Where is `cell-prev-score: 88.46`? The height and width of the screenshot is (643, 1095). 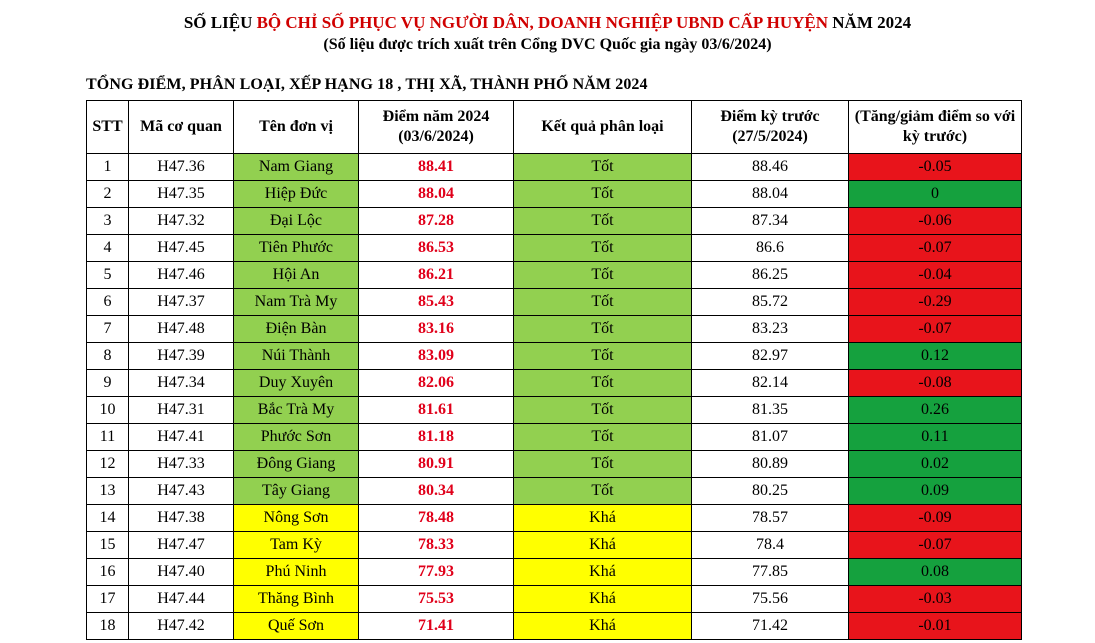 cell-prev-score: 88.46 is located at coordinates (770, 167).